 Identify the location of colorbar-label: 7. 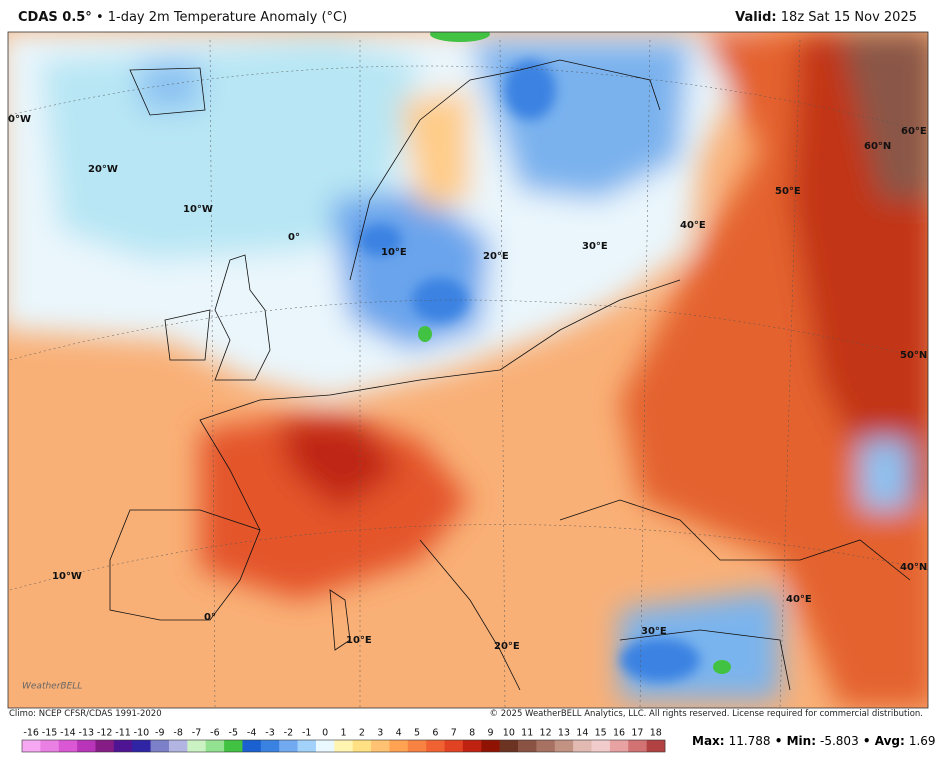
(454, 733).